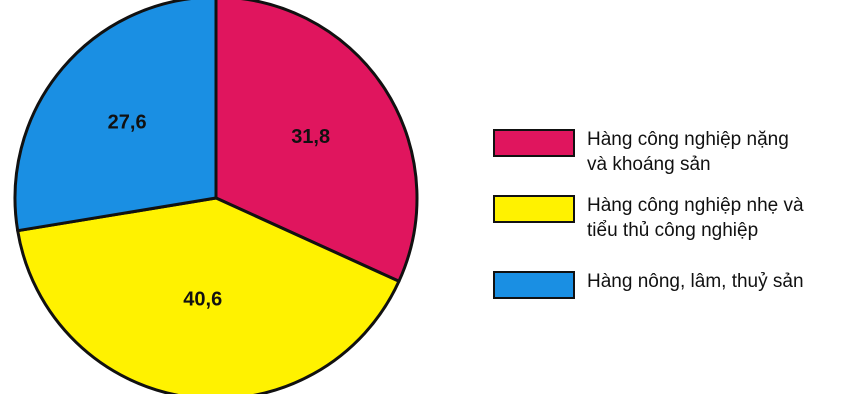 The height and width of the screenshot is (394, 865). What do you see at coordinates (688, 152) in the screenshot?
I see `legend-label-heavy-industry: Hàng công nghiệp nặng và khoáng sản` at bounding box center [688, 152].